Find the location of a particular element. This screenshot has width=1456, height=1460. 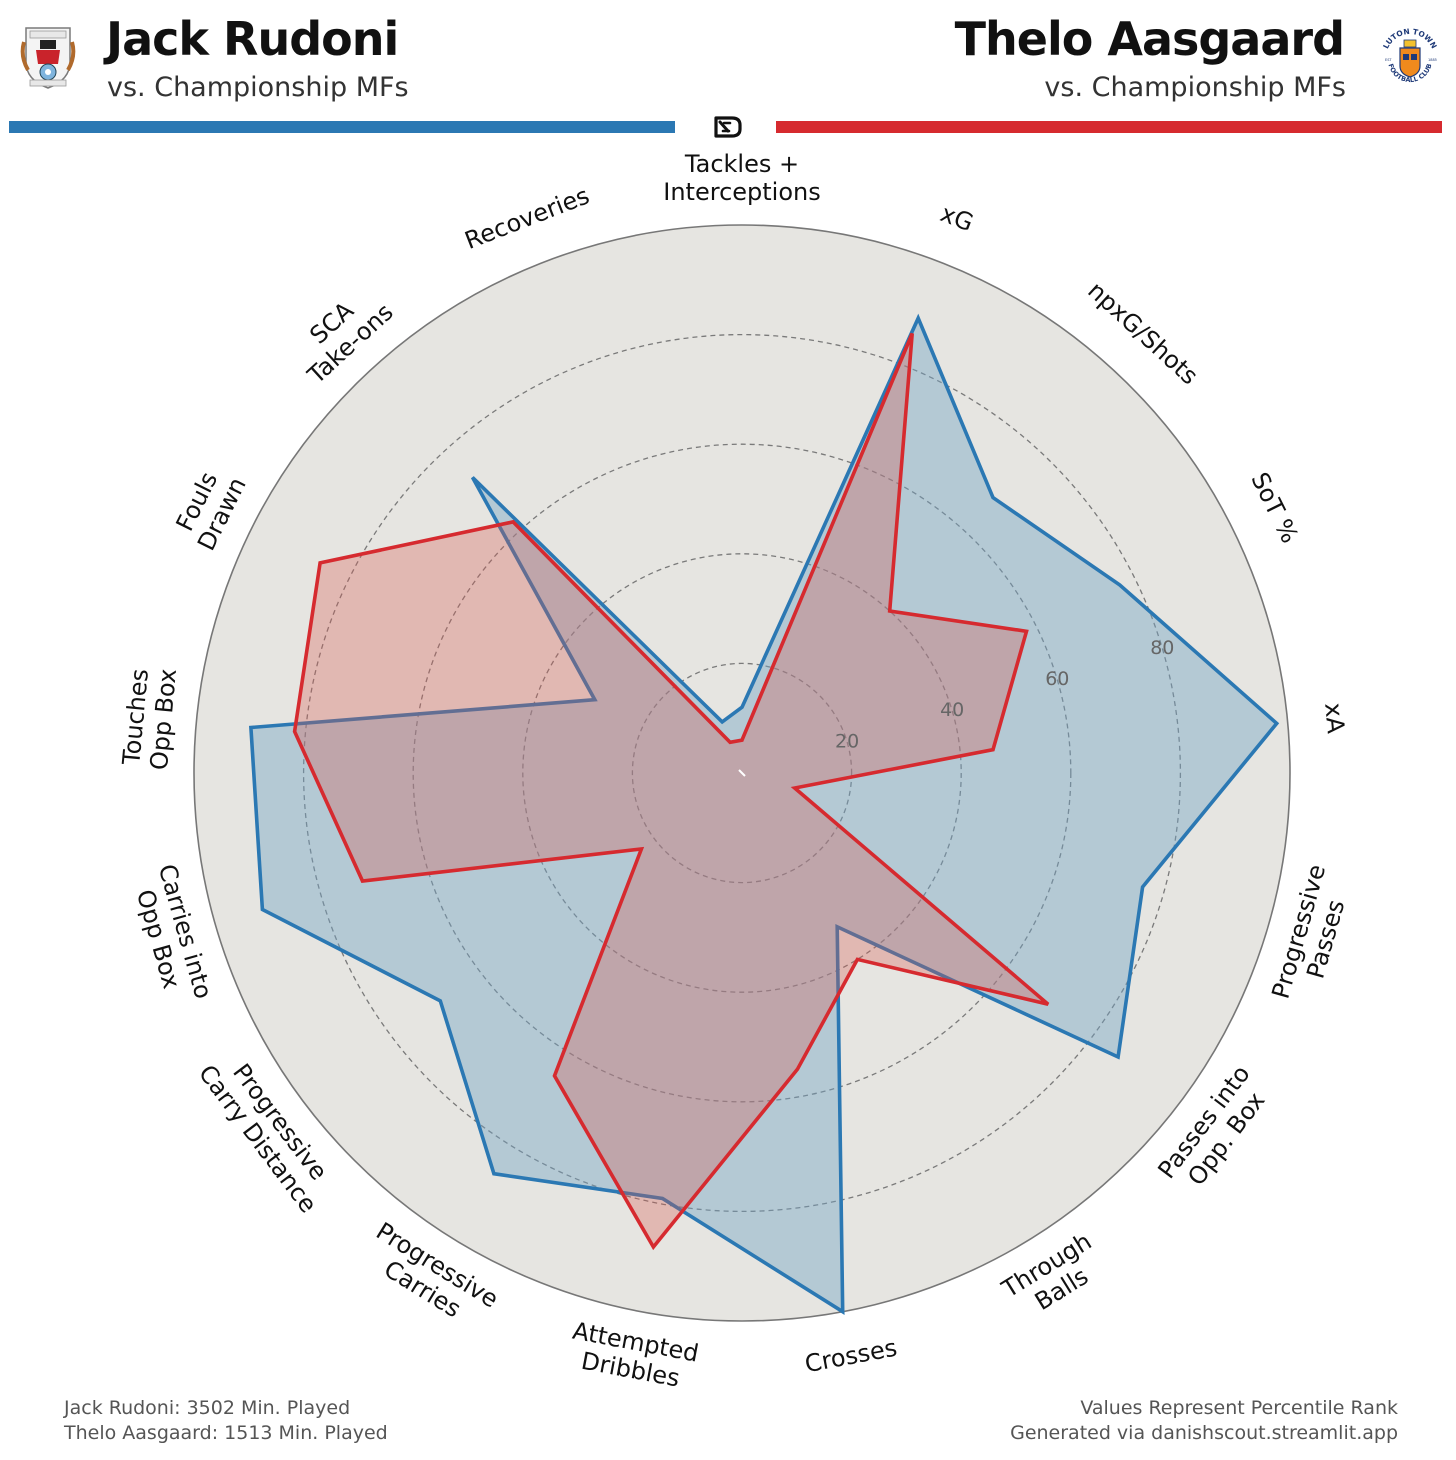

radar-category-label: Recoveries is located at coordinates (527, 217).